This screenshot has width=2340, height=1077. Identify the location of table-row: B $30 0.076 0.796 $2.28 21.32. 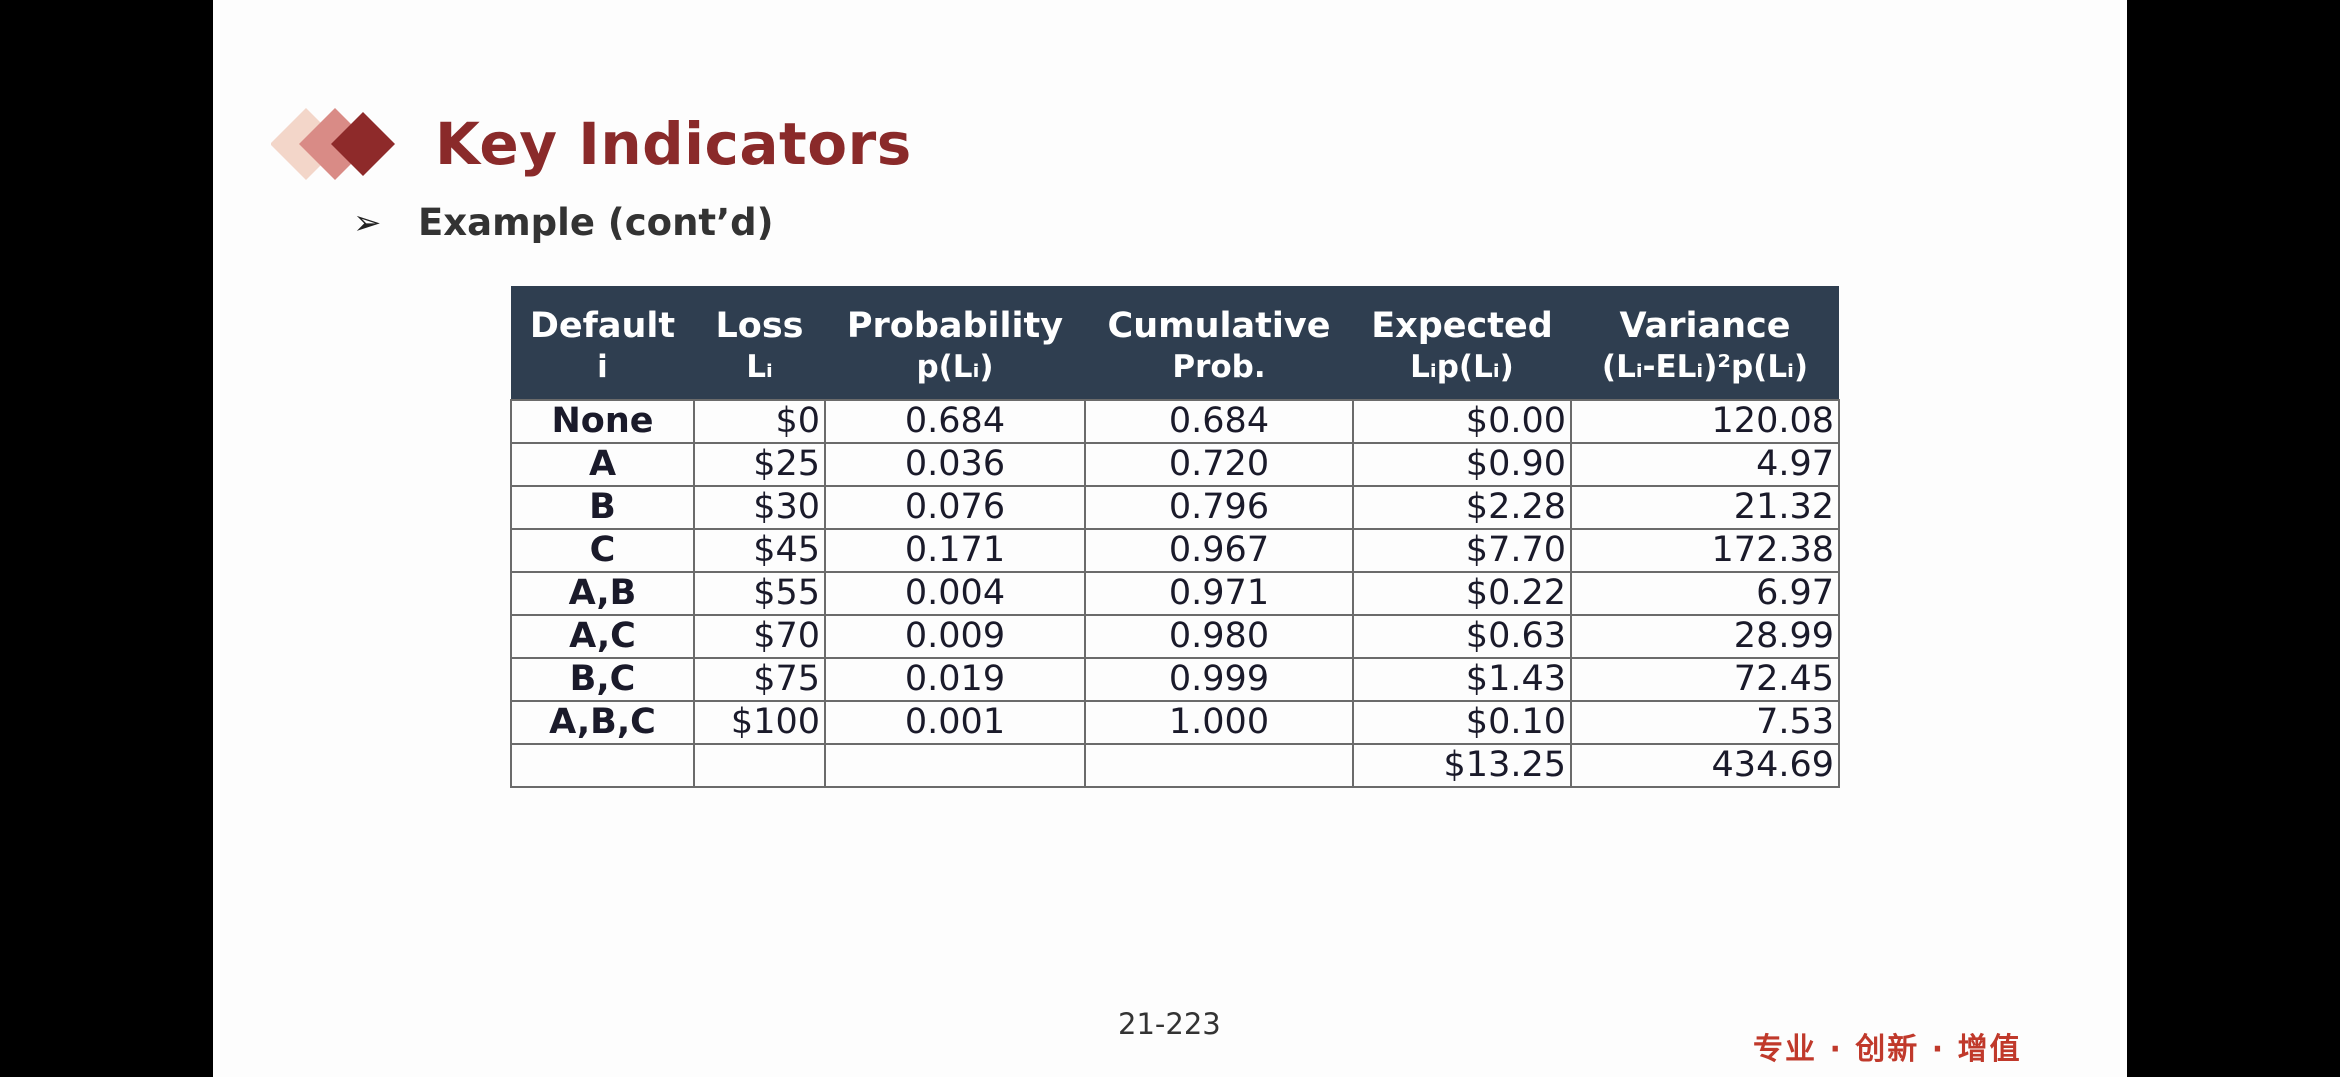
(1175, 507).